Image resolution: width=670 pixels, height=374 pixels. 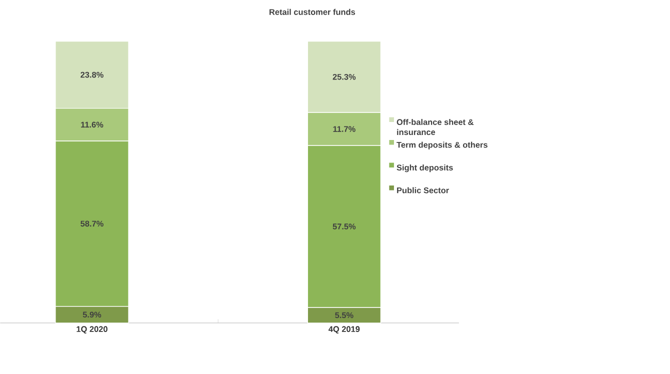 I want to click on legend-label: Off-balance sheet & insurance, so click(x=435, y=126).